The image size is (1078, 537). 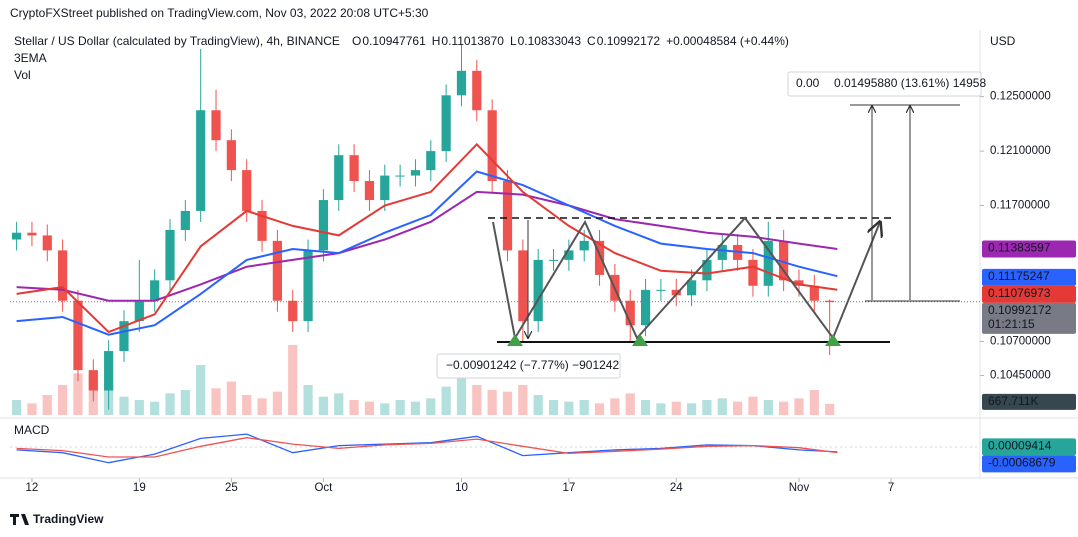 I want to click on x-tick-label: Nov, so click(x=799, y=488).